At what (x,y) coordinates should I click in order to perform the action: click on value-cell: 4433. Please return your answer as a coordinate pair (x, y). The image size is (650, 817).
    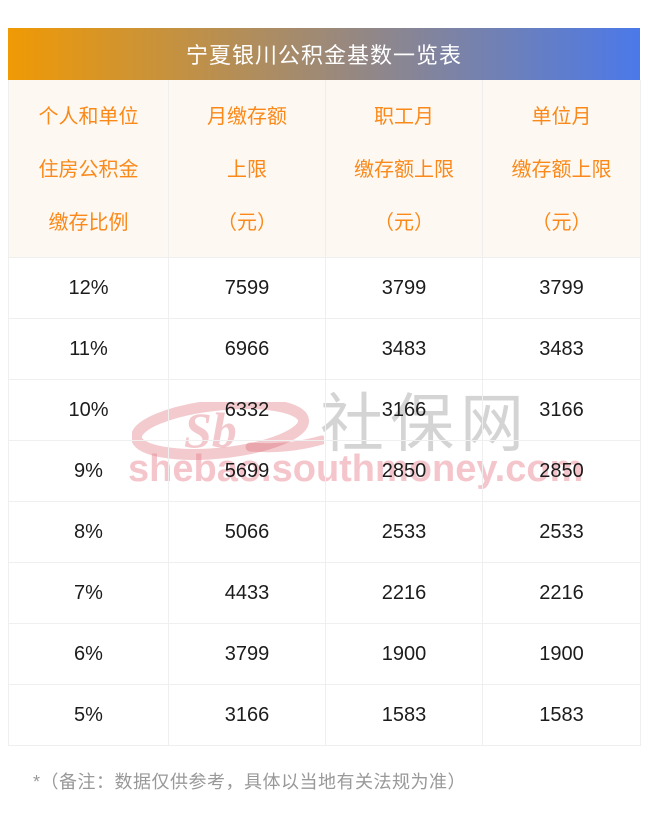
    Looking at the image, I should click on (247, 593).